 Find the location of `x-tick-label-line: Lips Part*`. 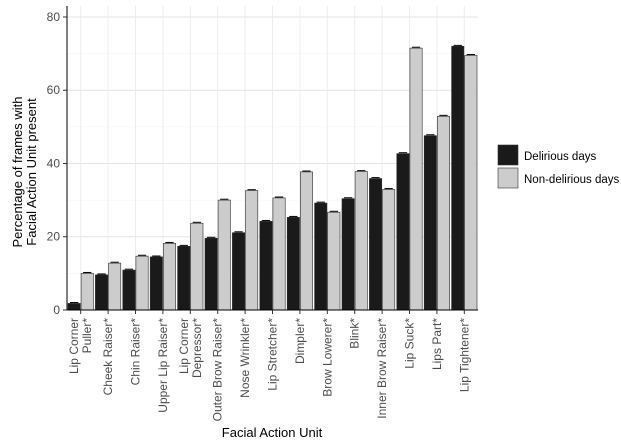

x-tick-label-line: Lips Part* is located at coordinates (437, 344).